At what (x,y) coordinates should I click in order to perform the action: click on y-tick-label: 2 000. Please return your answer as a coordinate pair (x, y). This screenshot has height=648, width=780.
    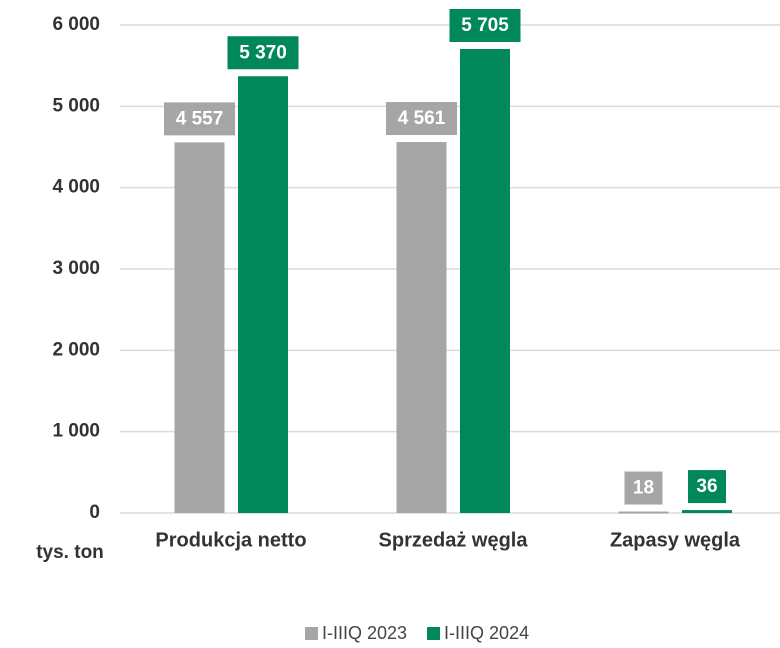
    Looking at the image, I should click on (76, 349).